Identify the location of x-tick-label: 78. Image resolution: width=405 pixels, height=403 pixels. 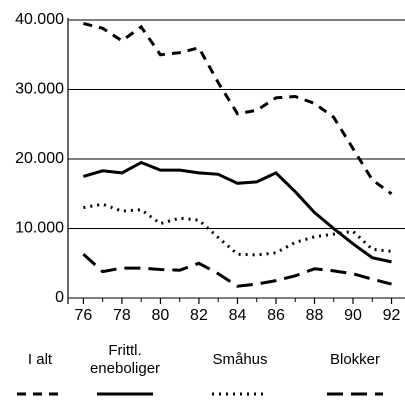
(122, 315).